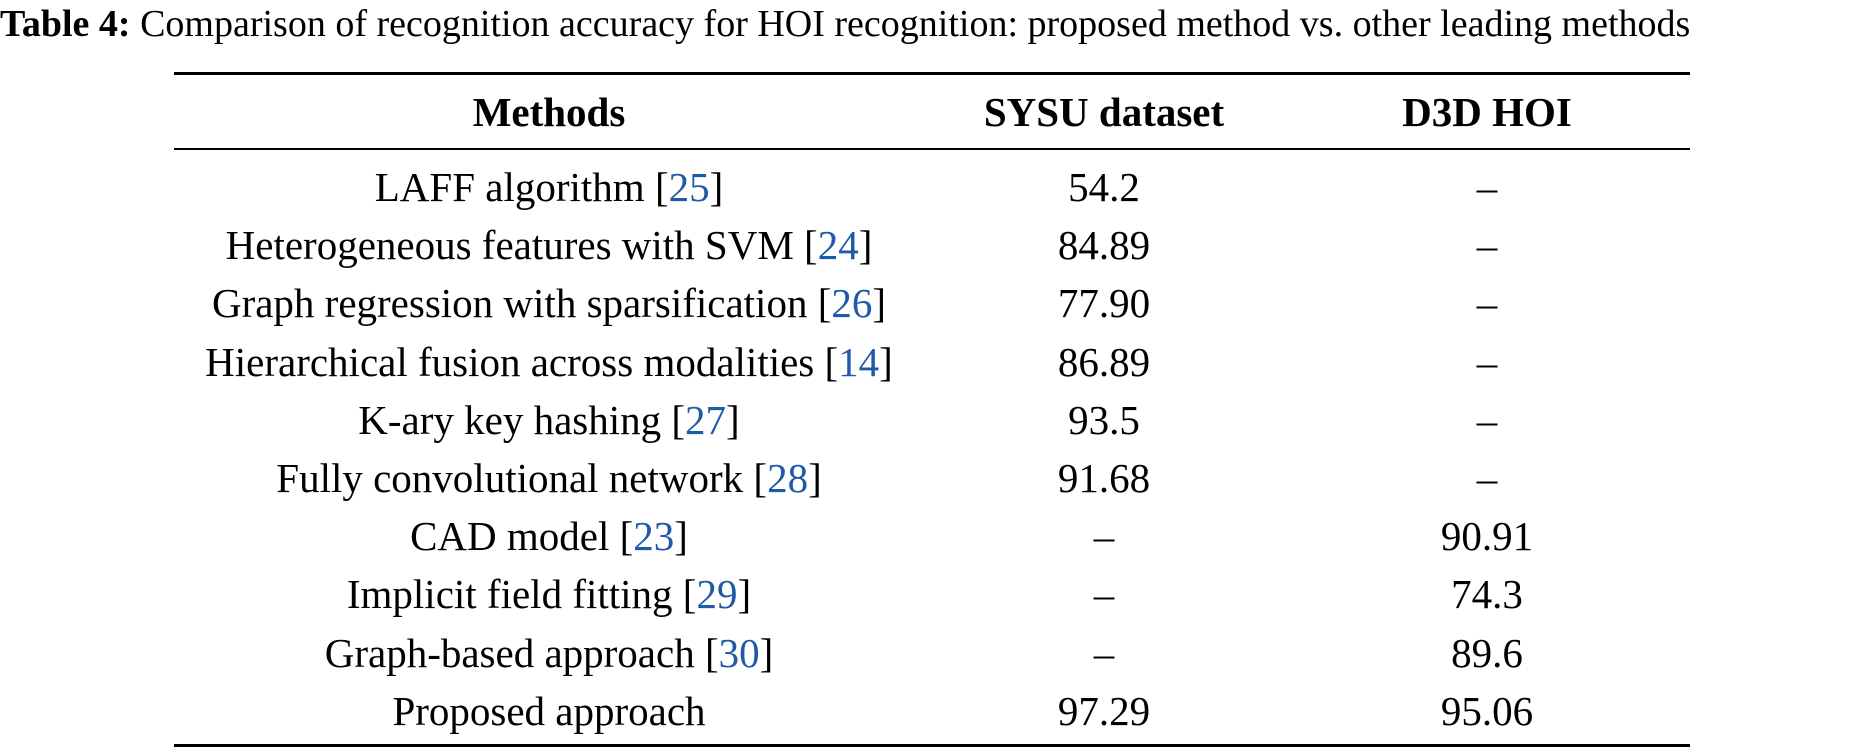 The width and height of the screenshot is (1862, 748). Describe the element at coordinates (932, 149) in the screenshot. I see `table-header-rule` at that location.